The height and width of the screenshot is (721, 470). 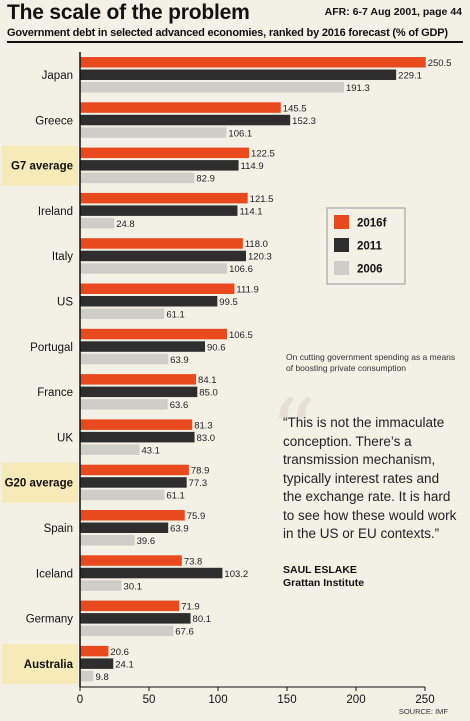 What do you see at coordinates (203, 425) in the screenshot?
I see `value-label: 81.3` at bounding box center [203, 425].